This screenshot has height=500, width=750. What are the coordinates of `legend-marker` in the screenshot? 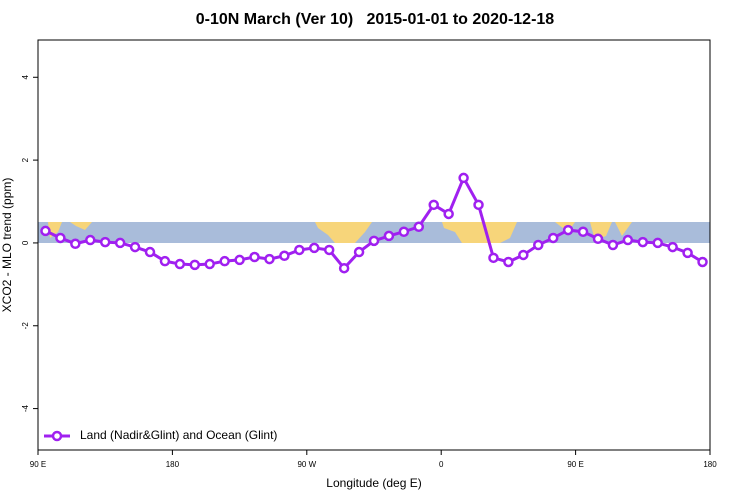 It's located at (57, 436).